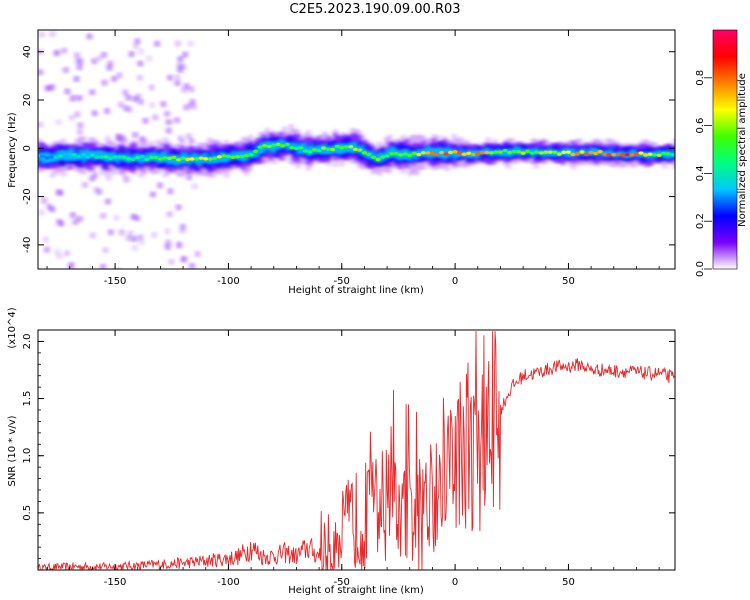  What do you see at coordinates (27, 341) in the screenshot?
I see `y-tick-label: 2.0` at bounding box center [27, 341].